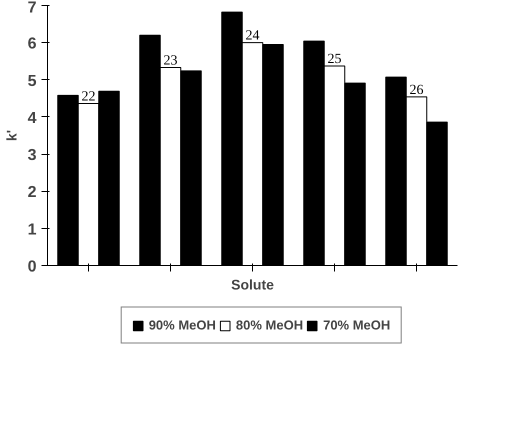 This screenshot has height=428, width=506. What do you see at coordinates (89, 97) in the screenshot?
I see `annotation: 22` at bounding box center [89, 97].